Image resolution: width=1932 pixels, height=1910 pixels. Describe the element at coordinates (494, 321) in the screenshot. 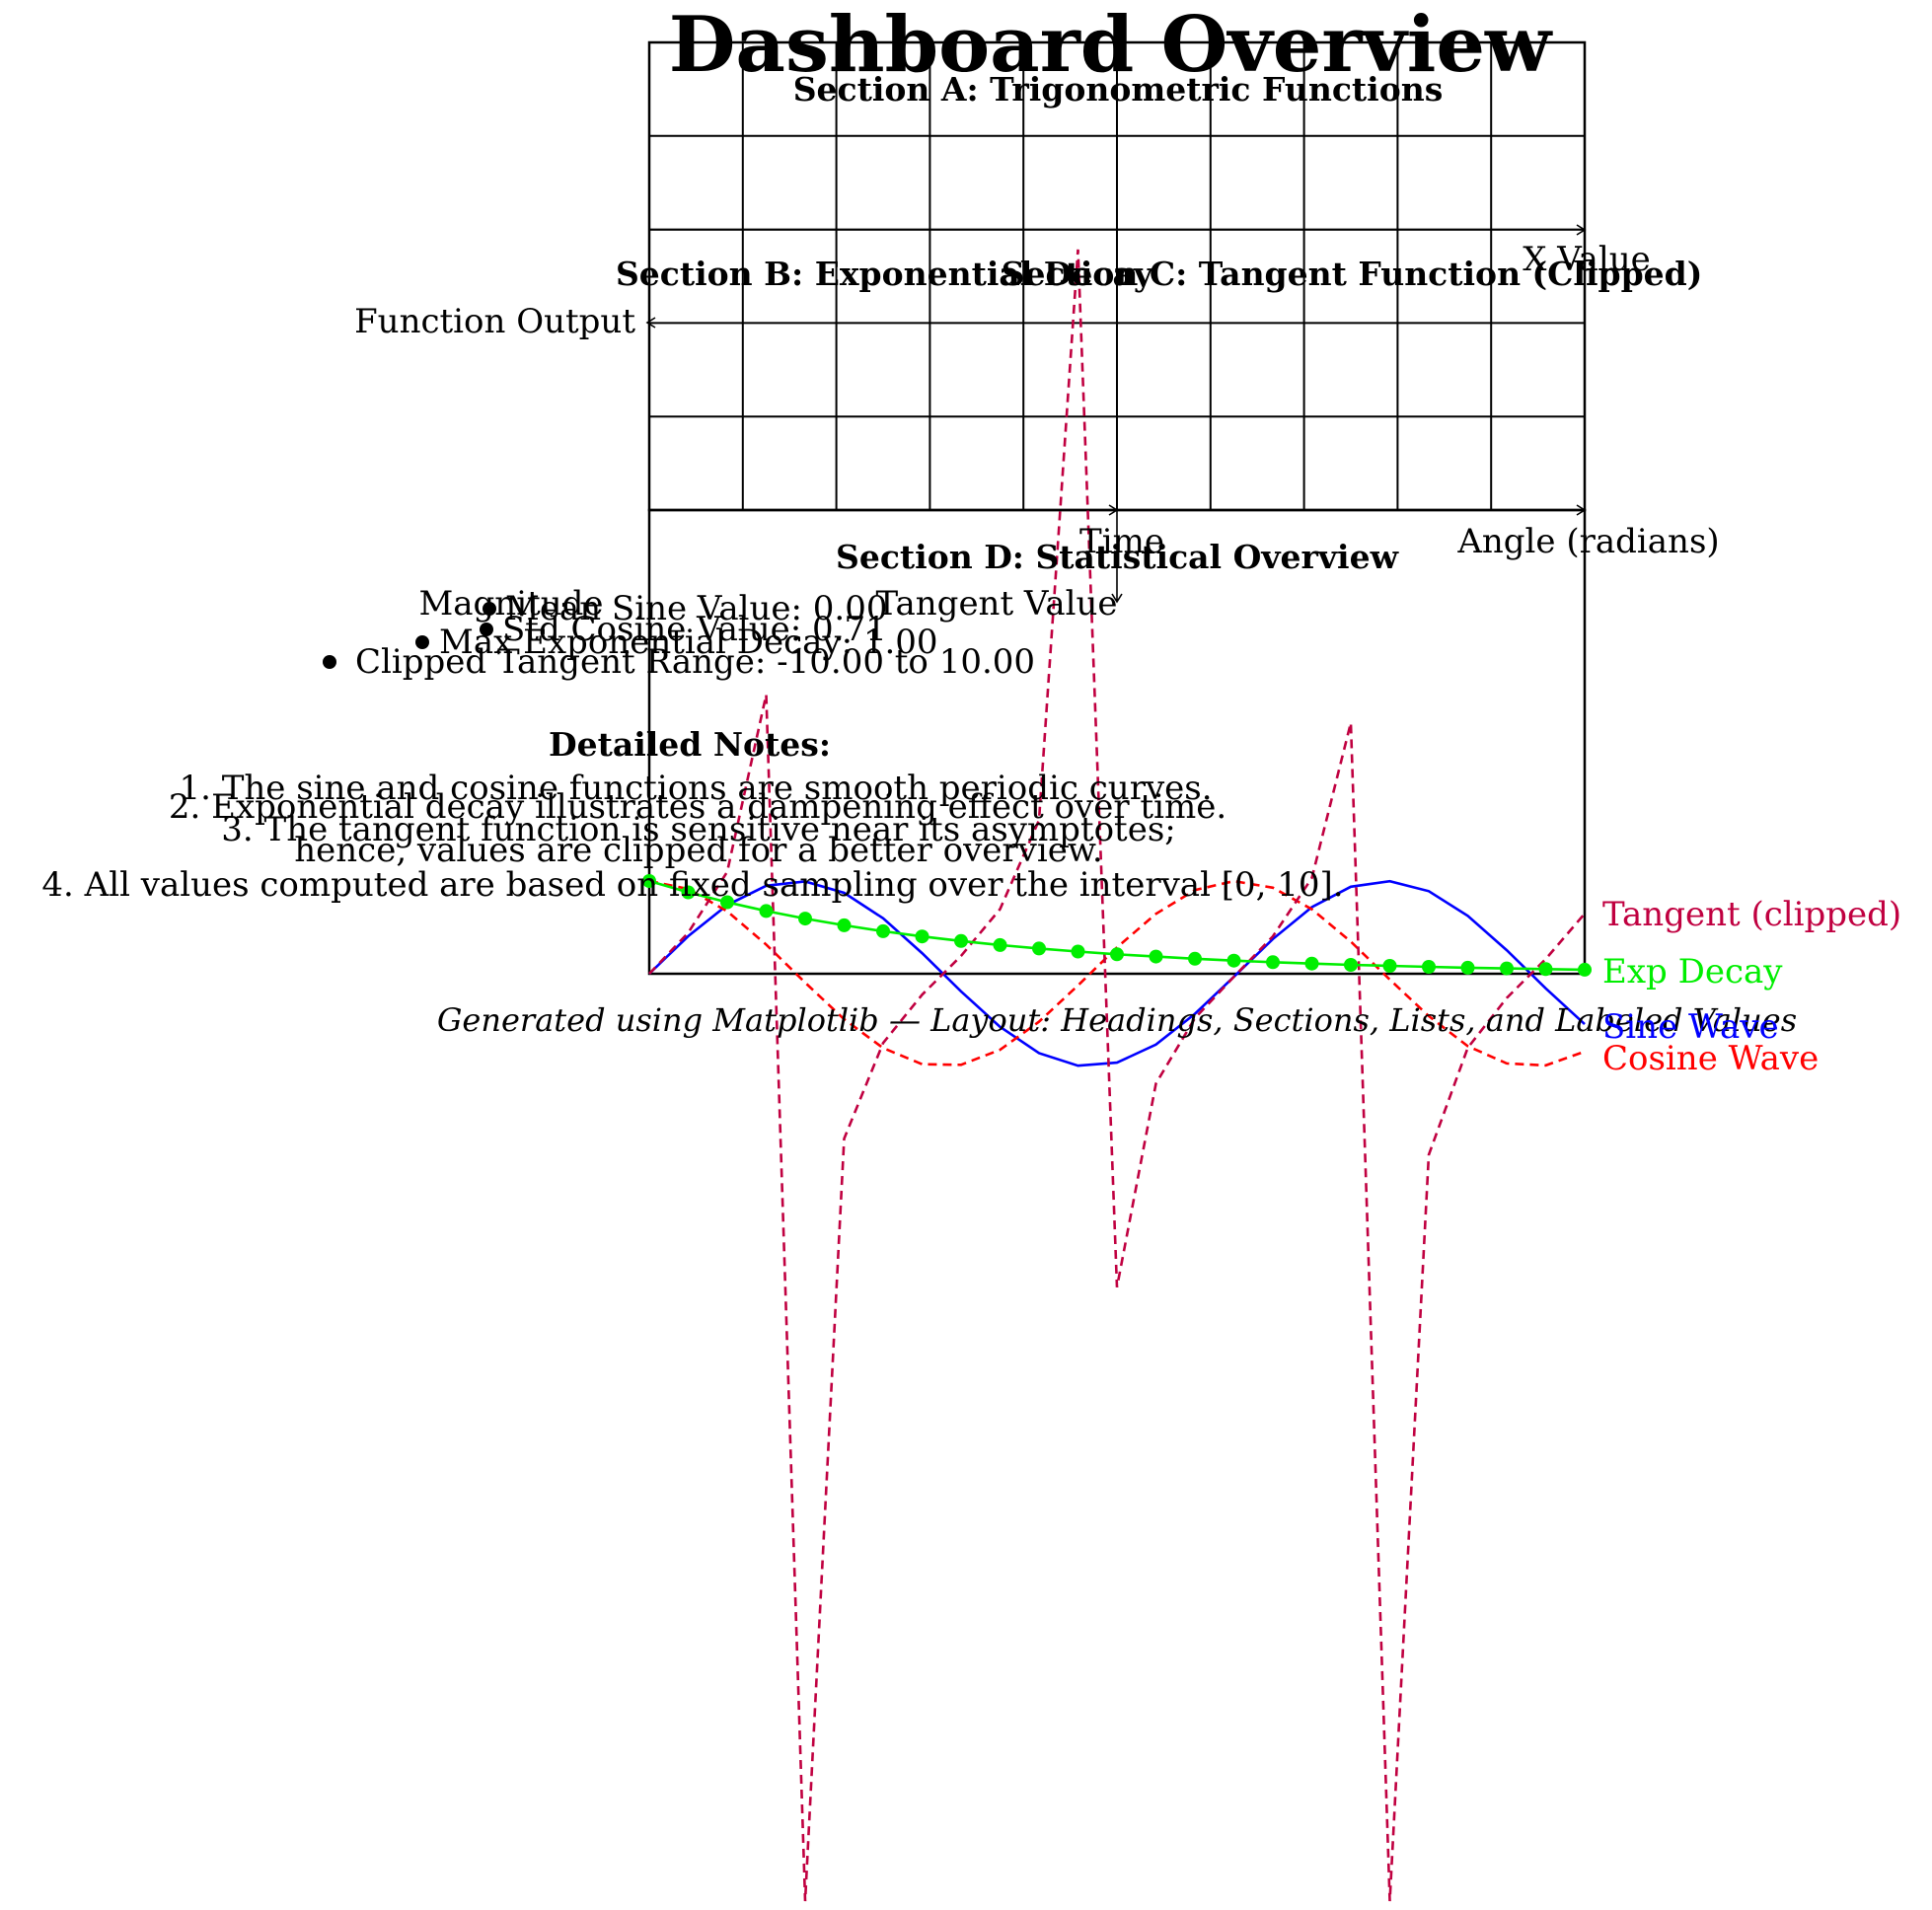

I see `a-y-label: Function Output` at that location.